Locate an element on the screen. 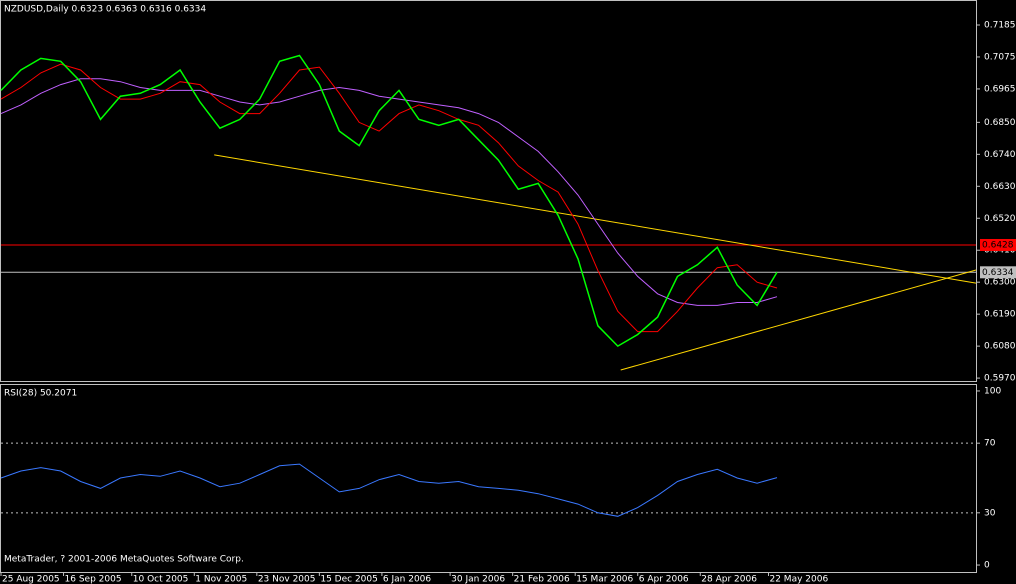 The image size is (1016, 584). x-tick-label: 15 Mar 2006 is located at coordinates (604, 579).